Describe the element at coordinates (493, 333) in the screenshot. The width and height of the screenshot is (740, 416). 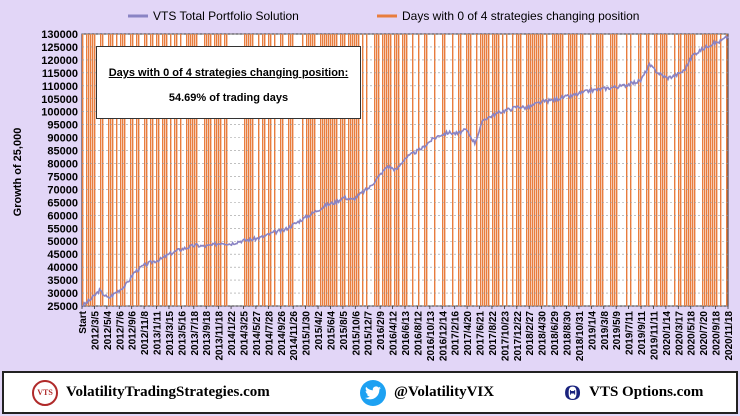
I see `x-tick-label: 2017/8/22` at that location.